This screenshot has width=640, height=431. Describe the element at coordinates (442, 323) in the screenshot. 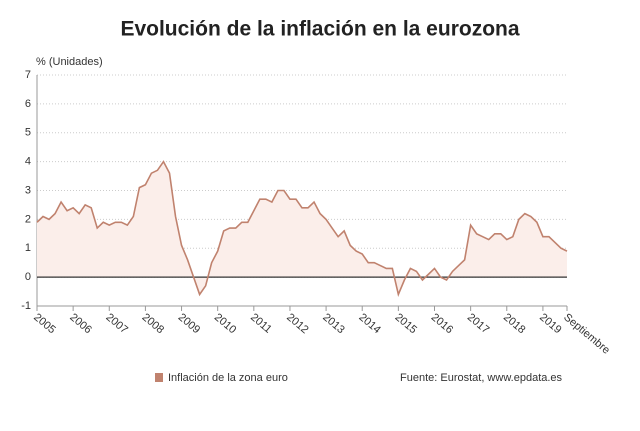

I see `x-tick-label: 2016` at that location.